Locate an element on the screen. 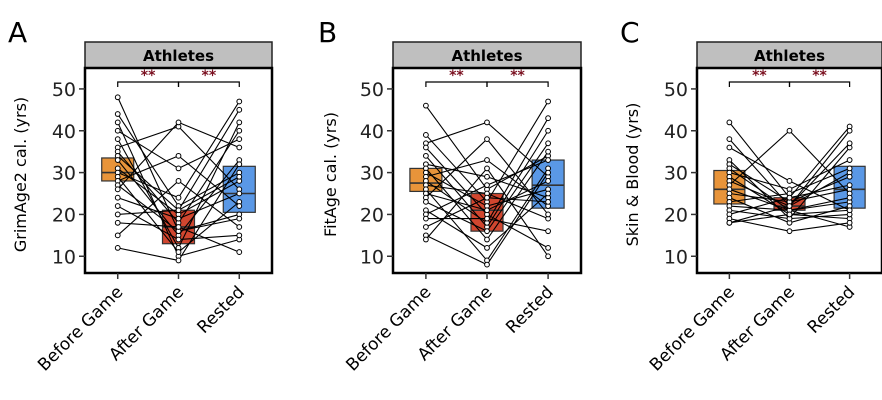 The height and width of the screenshot is (400, 882). y-axis-label: Skin & Blood (yrs) is located at coordinates (632, 175).